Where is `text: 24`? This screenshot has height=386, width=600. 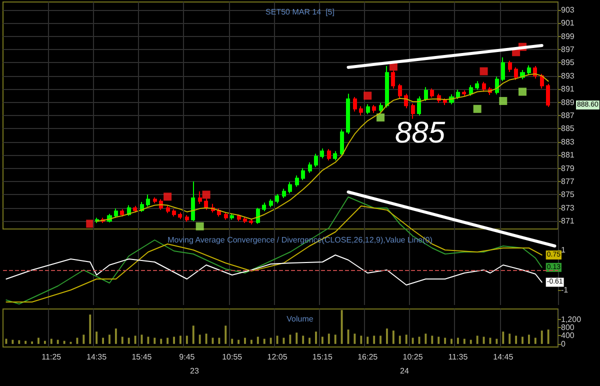 text: 24 is located at coordinates (405, 371).